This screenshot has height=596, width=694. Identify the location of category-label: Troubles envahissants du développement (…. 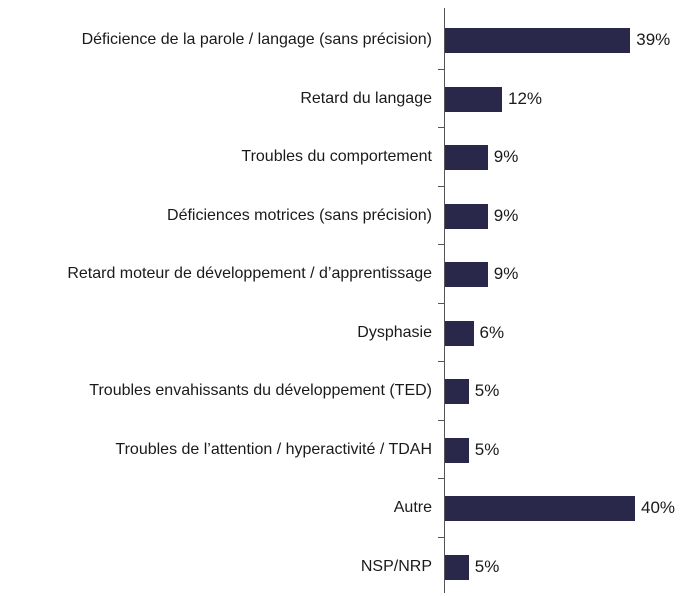
(260, 390).